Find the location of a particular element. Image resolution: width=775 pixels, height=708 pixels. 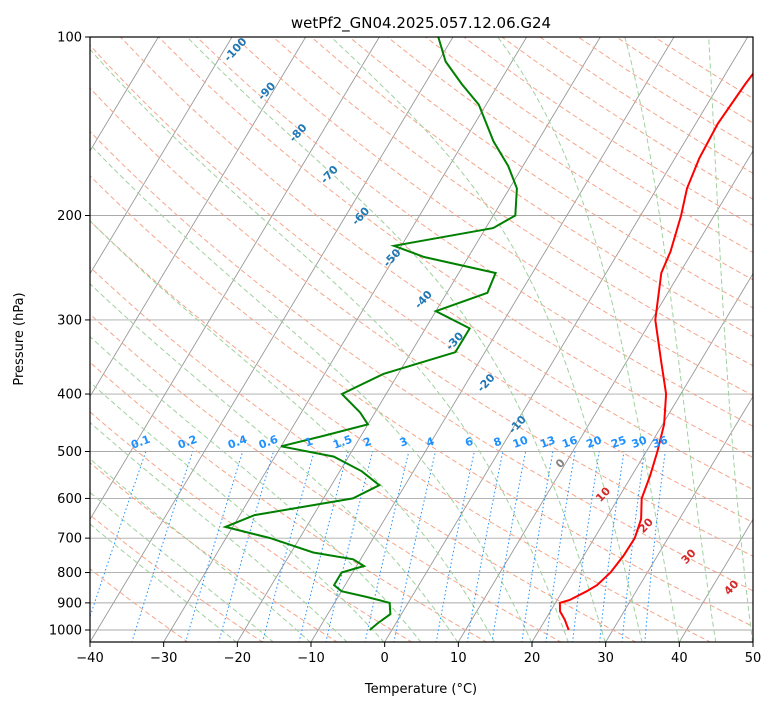

y-tick-label: 800 is located at coordinates (69, 573).